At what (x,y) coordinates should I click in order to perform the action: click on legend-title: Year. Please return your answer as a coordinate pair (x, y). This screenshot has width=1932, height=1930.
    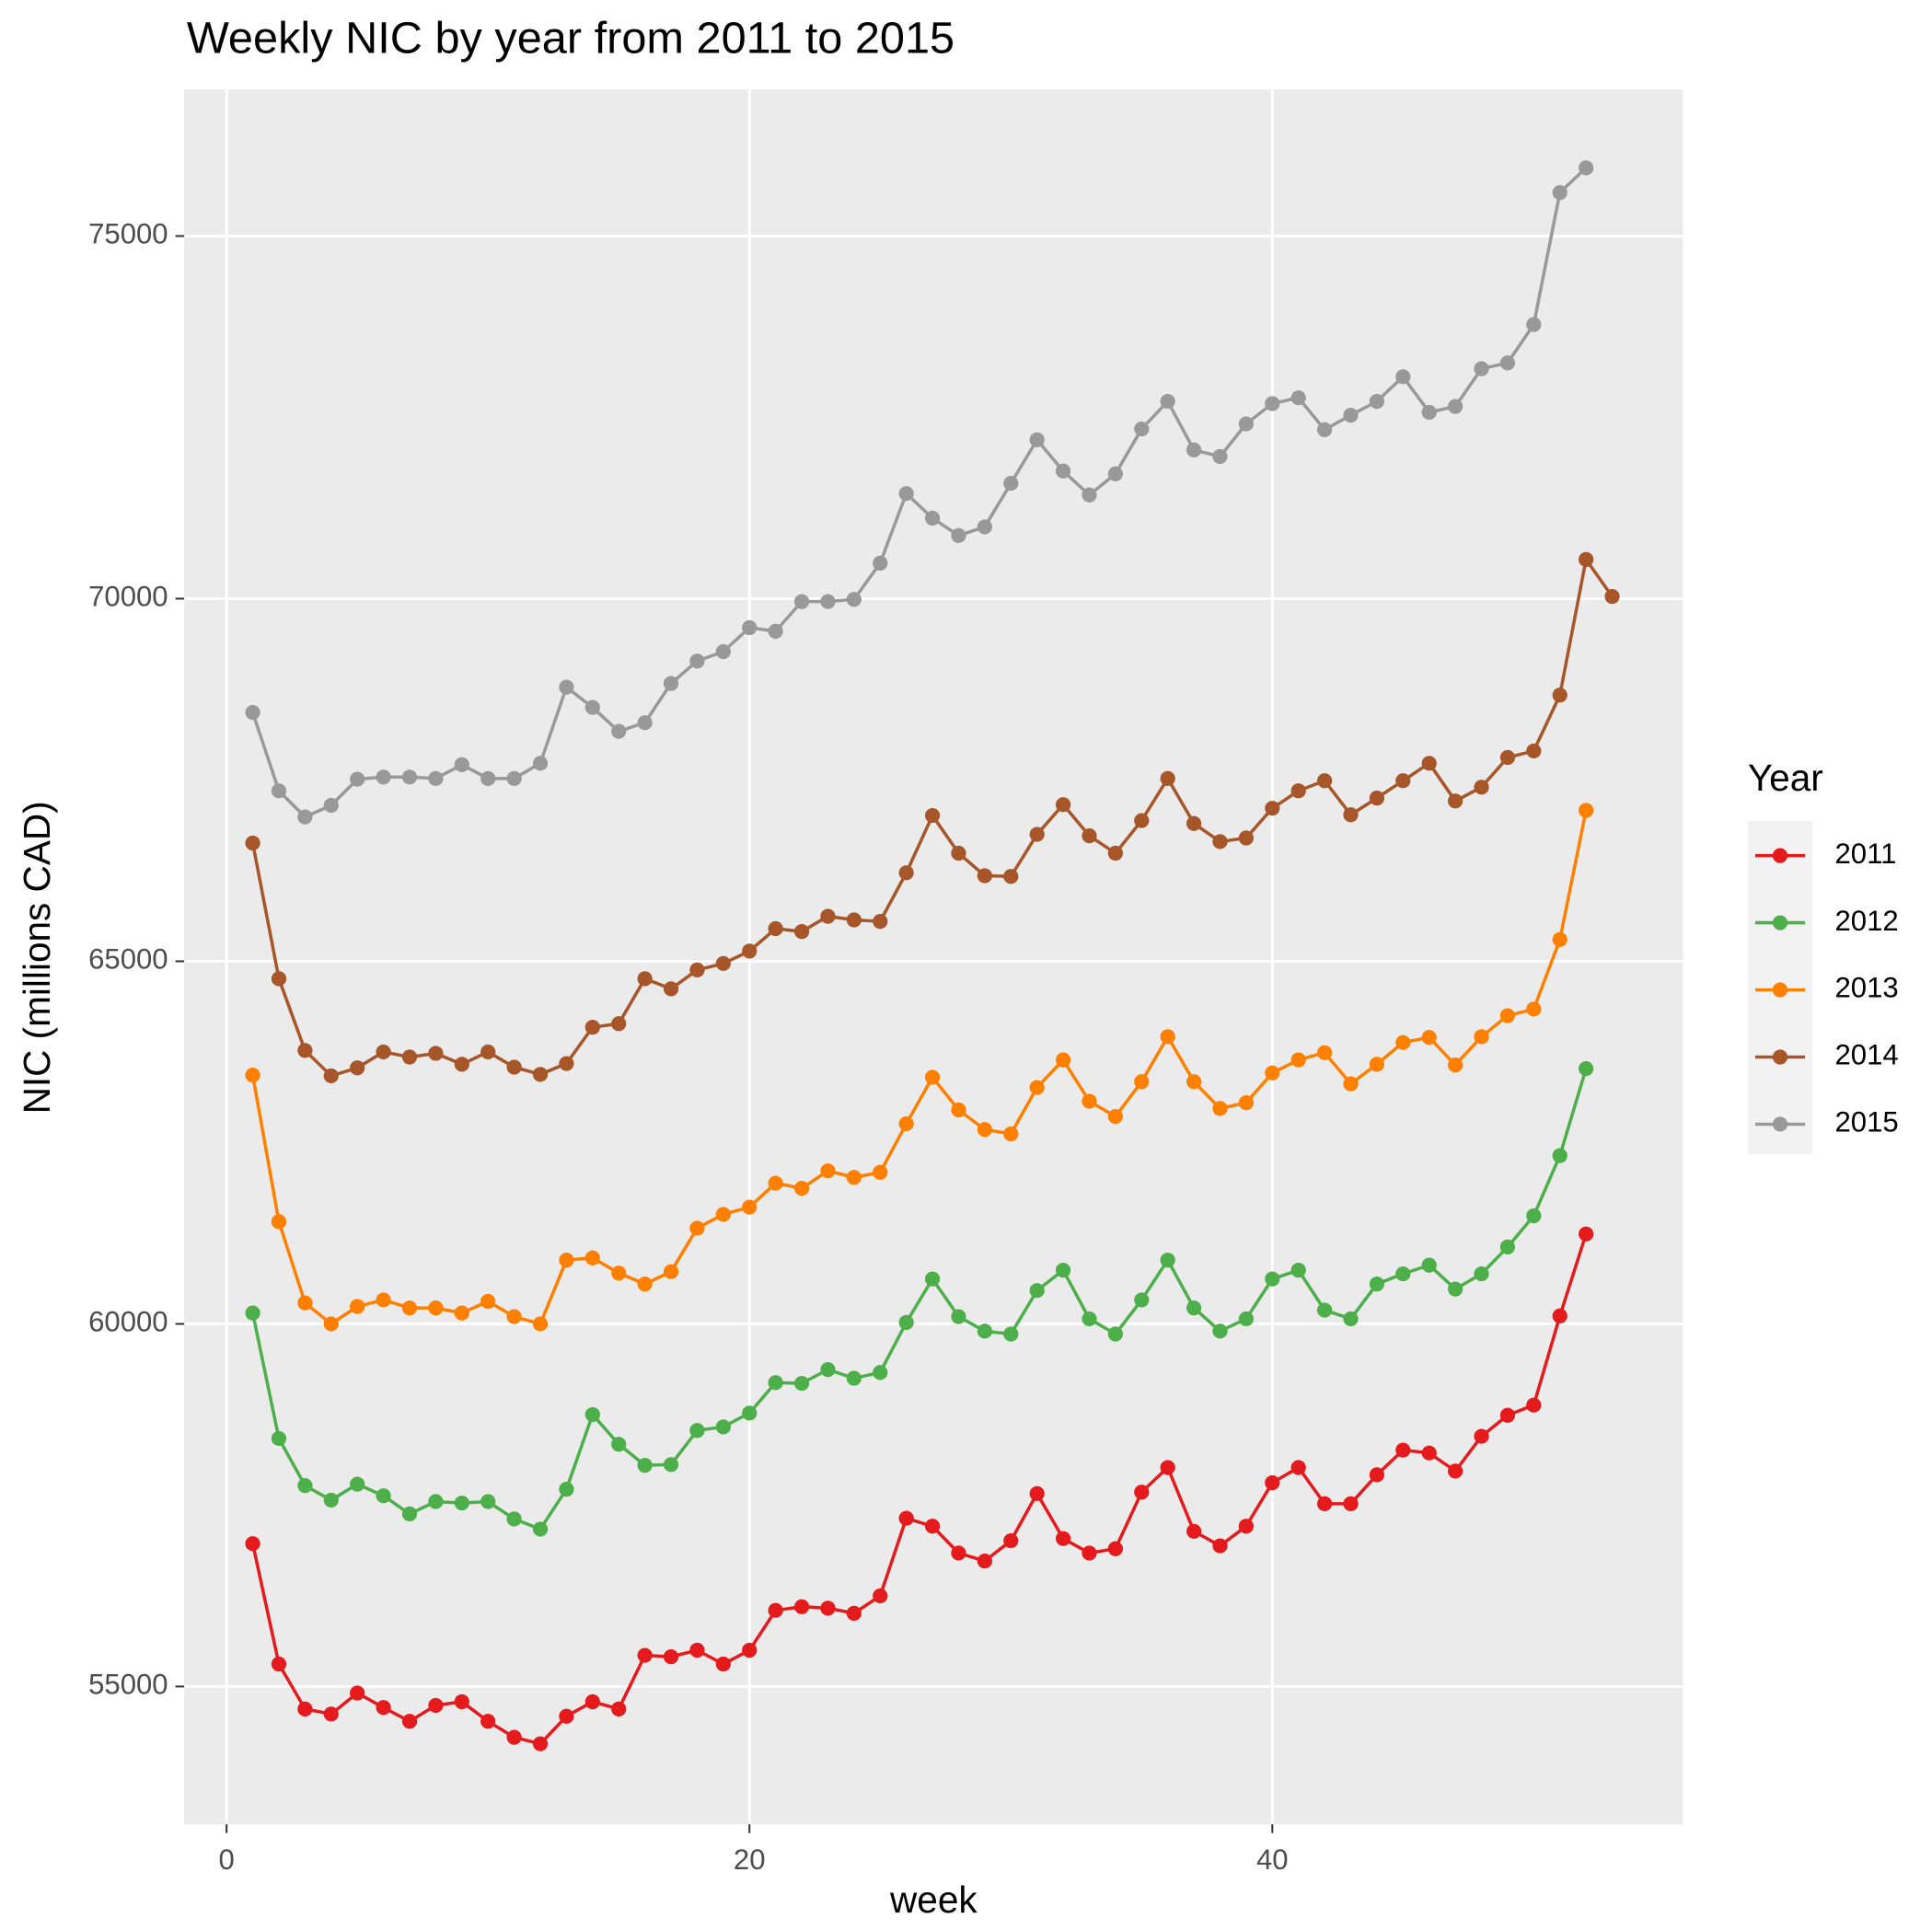
    Looking at the image, I should click on (1785, 778).